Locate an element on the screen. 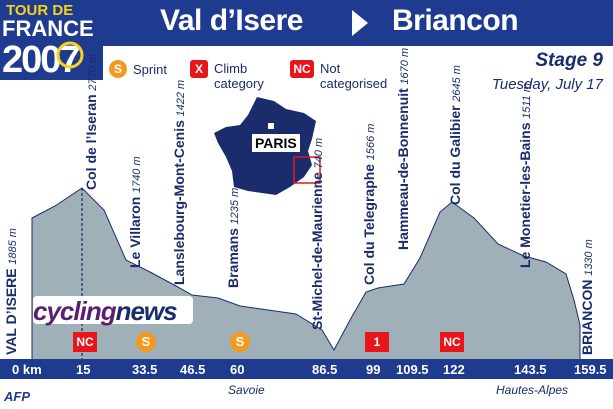 Image resolution: width=613 pixels, height=409 pixels. place-telegraphe: Col du Telegraphe 1566 m is located at coordinates (369, 204).